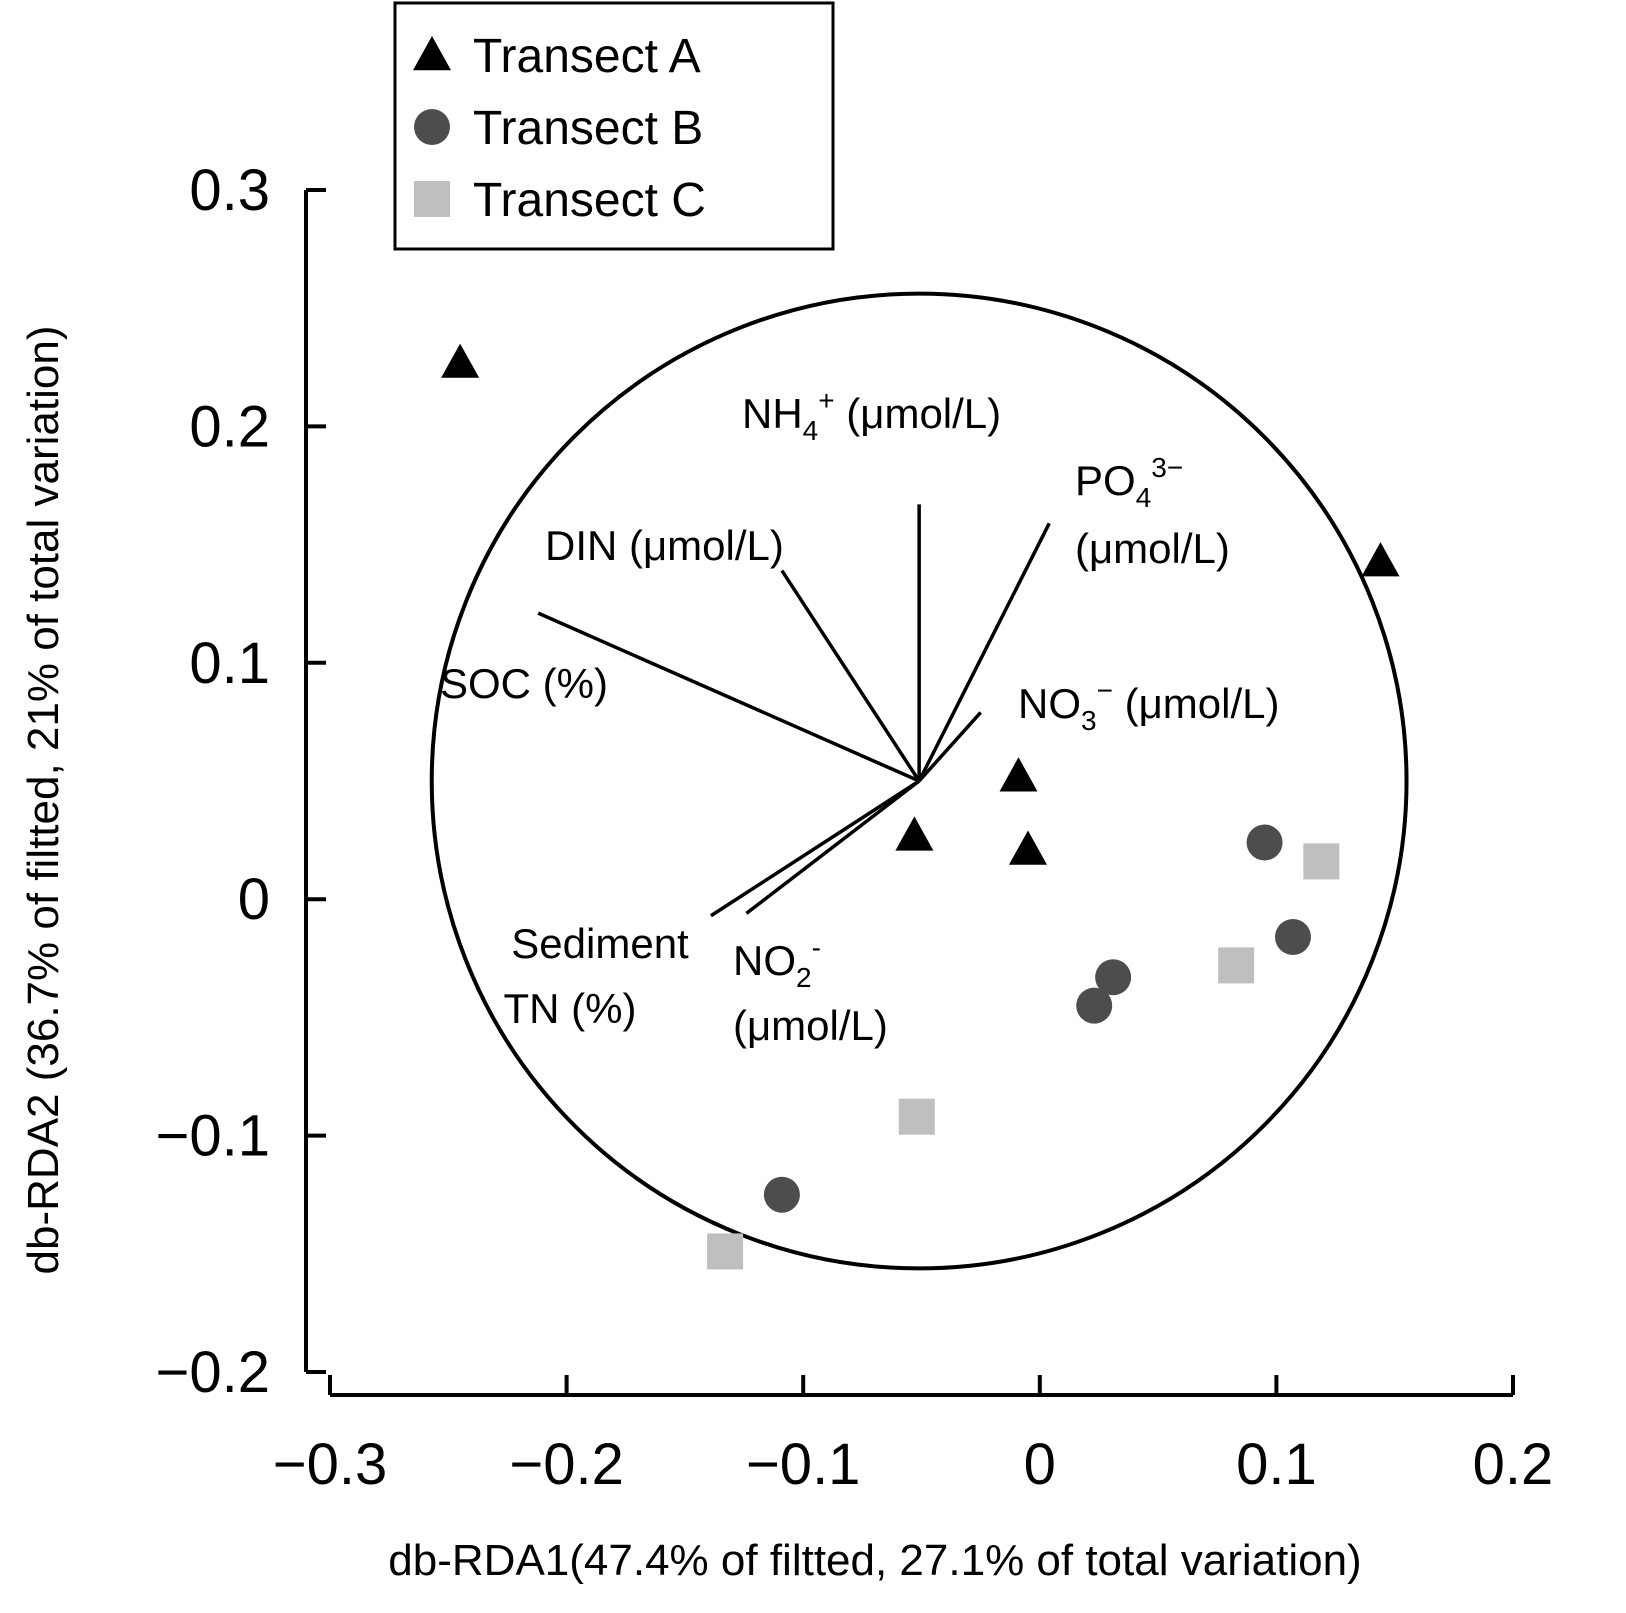 This screenshot has height=1613, width=1626. I want to click on legend-items: Transect A Transect B Transect C, so click(559, 128).